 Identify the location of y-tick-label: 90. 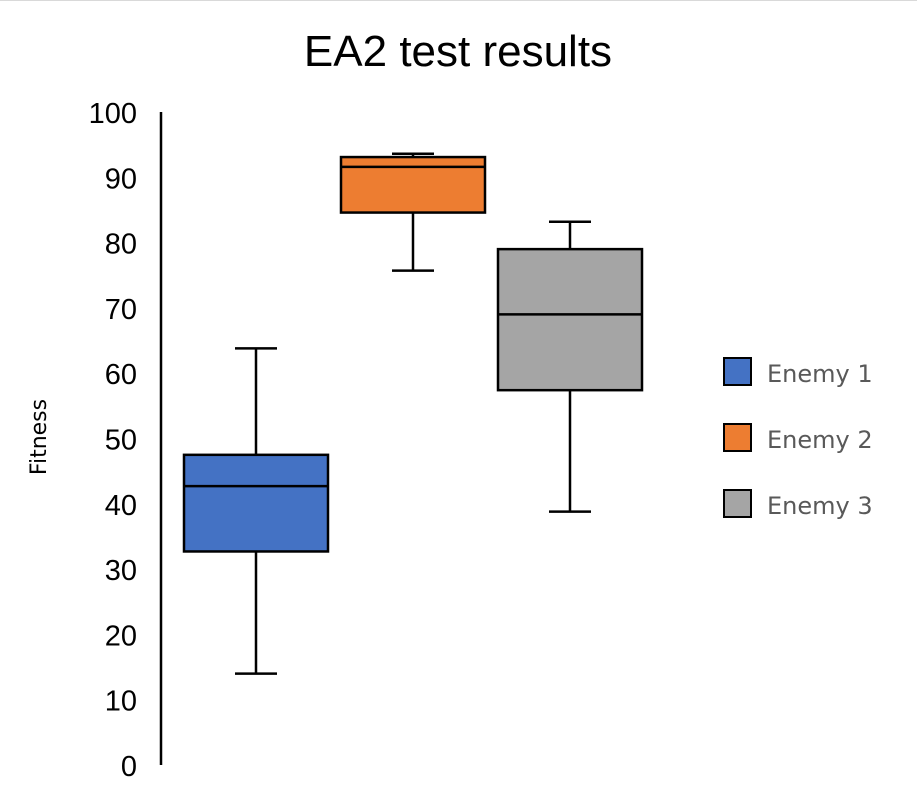
(121, 179).